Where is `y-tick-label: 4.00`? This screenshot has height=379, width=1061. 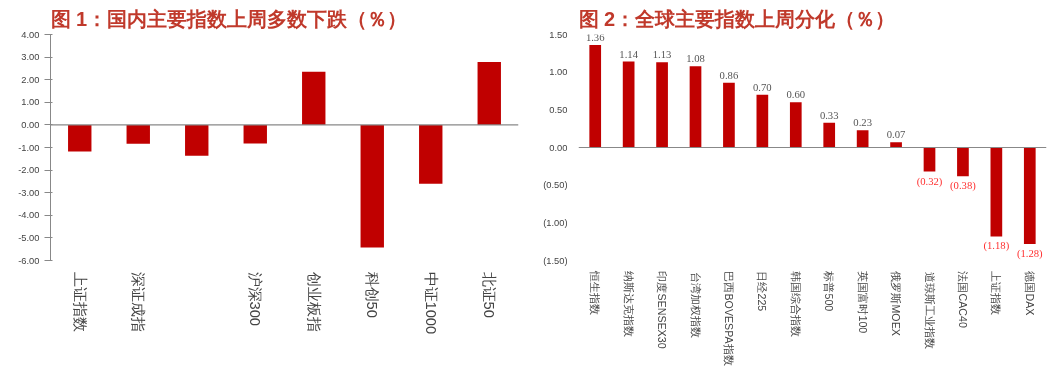
y-tick-label: 4.00 is located at coordinates (30, 34).